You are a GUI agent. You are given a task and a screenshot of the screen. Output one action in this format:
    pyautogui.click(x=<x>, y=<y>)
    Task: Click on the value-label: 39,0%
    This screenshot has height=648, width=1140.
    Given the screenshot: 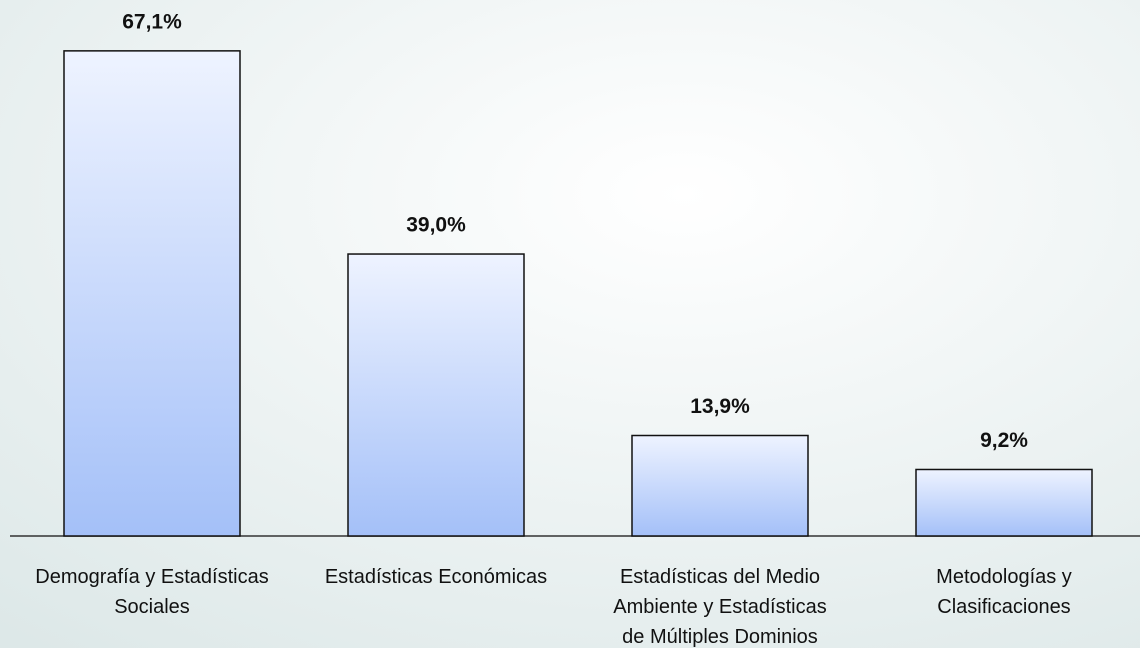 What is the action you would take?
    pyautogui.click(x=436, y=225)
    